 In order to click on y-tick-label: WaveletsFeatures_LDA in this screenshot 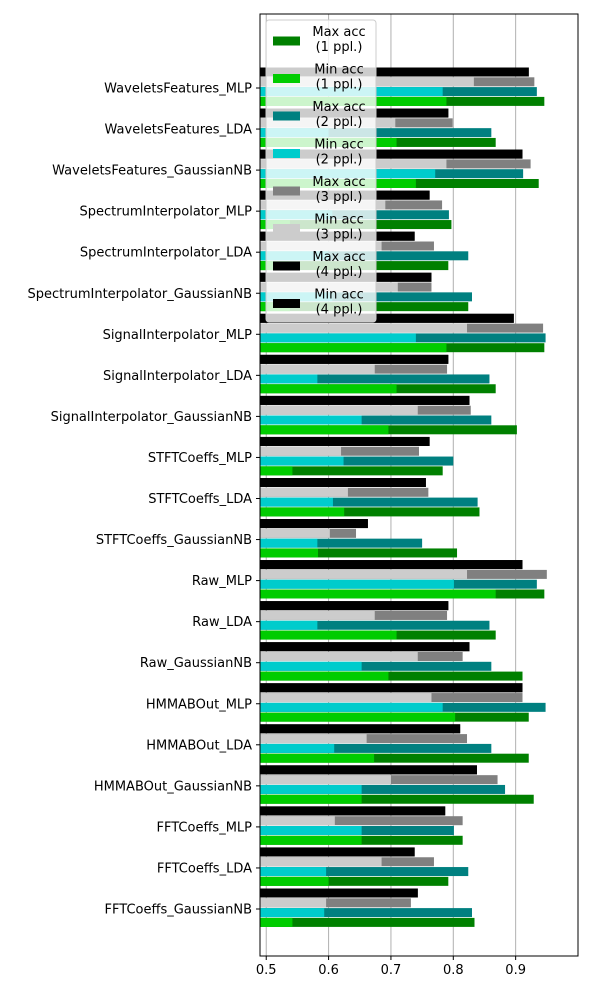, I will do `click(179, 130)`.